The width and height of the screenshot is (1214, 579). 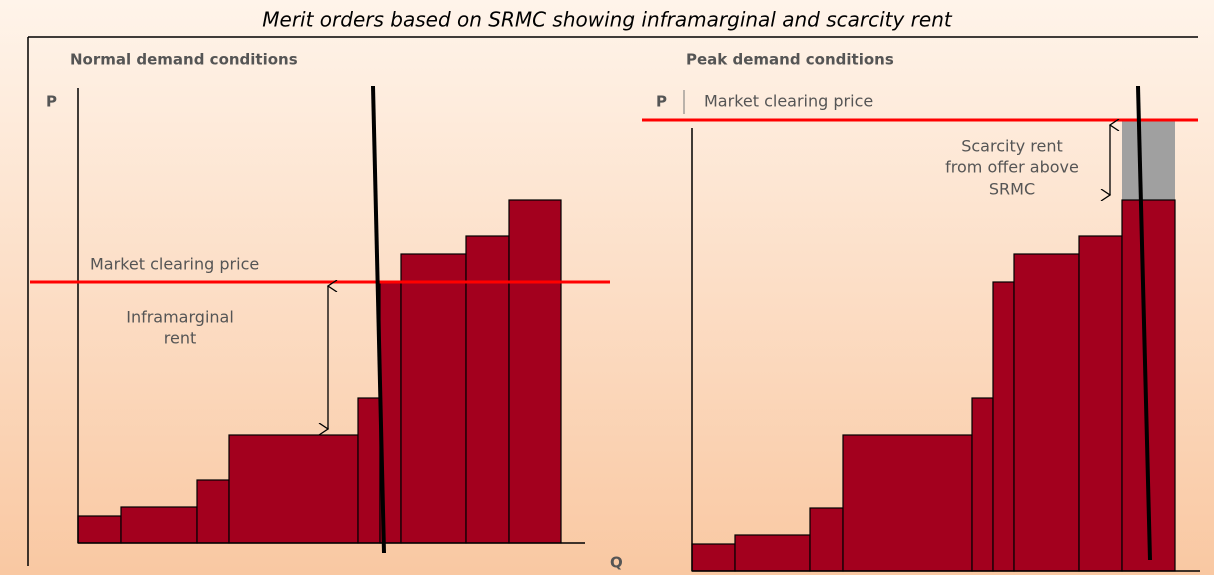 I want to click on rent-label: Scarcity rent, so click(x=1012, y=146).